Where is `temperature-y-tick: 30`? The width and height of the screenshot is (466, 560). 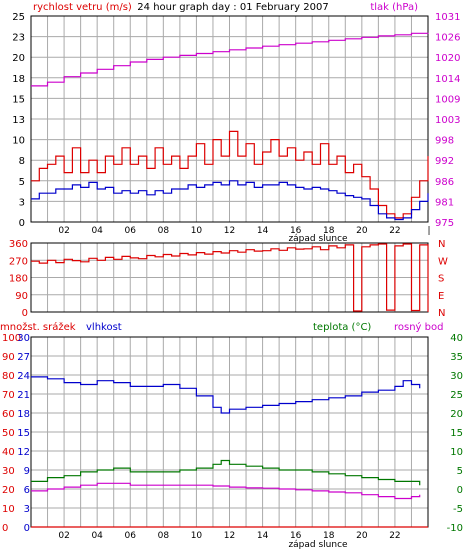 temperature-y-tick: 30 is located at coordinates (456, 376).